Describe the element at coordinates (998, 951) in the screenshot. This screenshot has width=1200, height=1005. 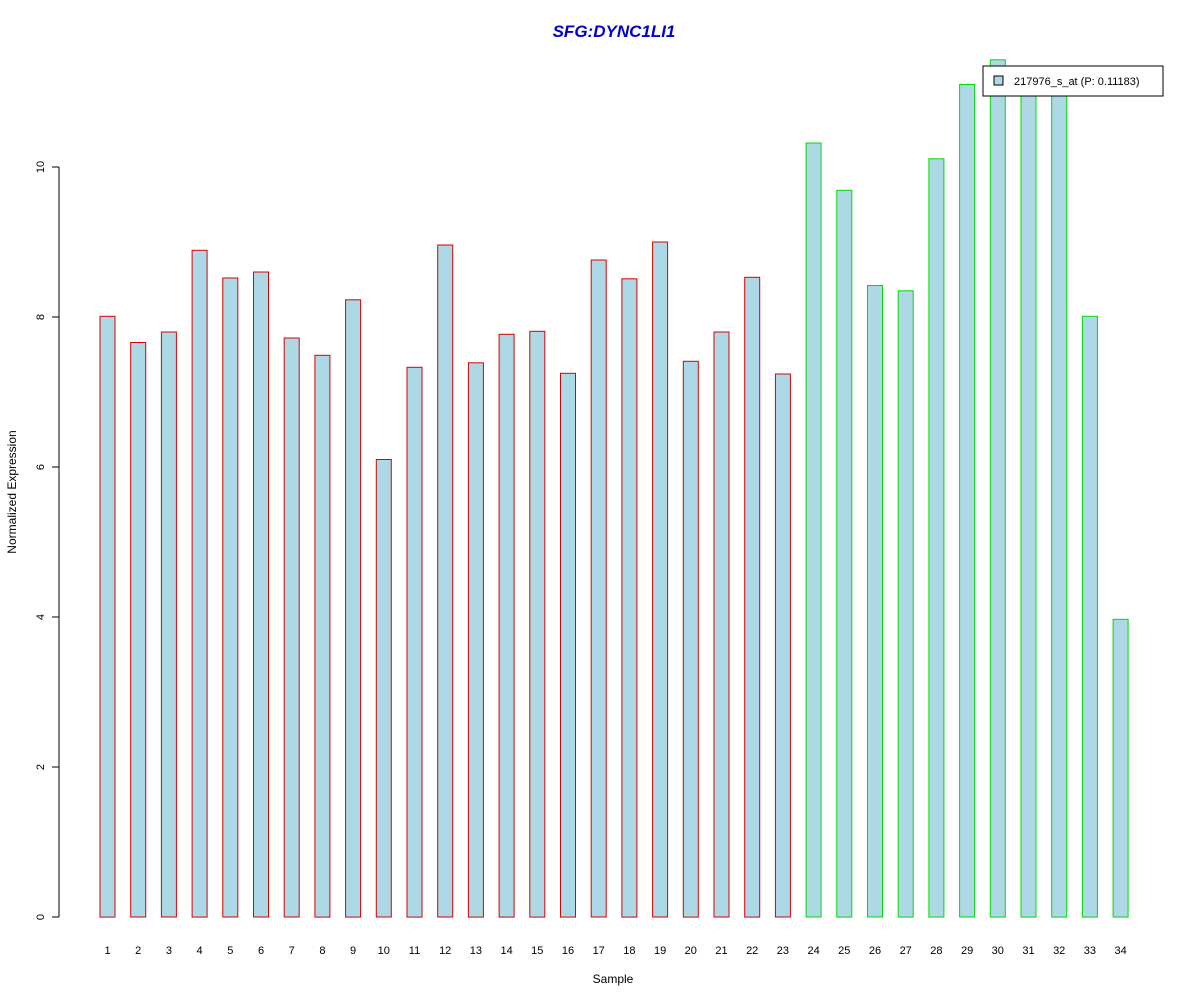
I see `x-tick-label: 30` at that location.